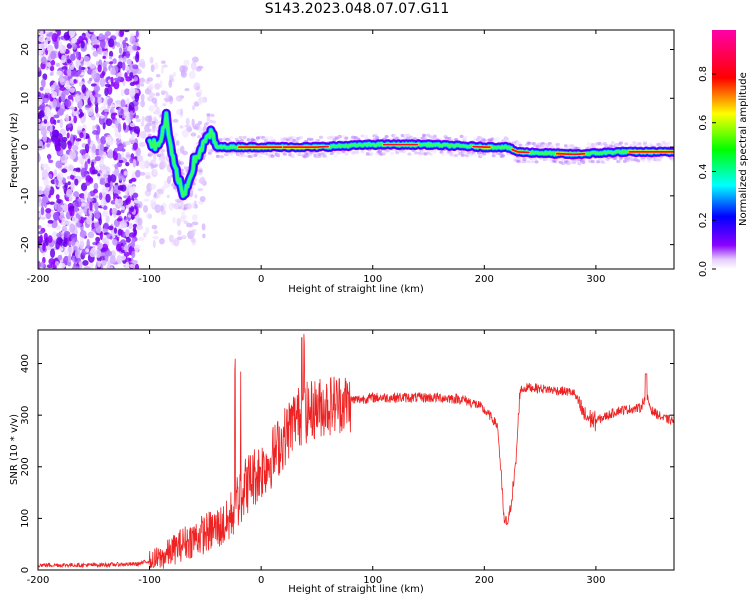 The image size is (750, 600). I want to click on colorbar-tick-label: 0.6, so click(703, 123).